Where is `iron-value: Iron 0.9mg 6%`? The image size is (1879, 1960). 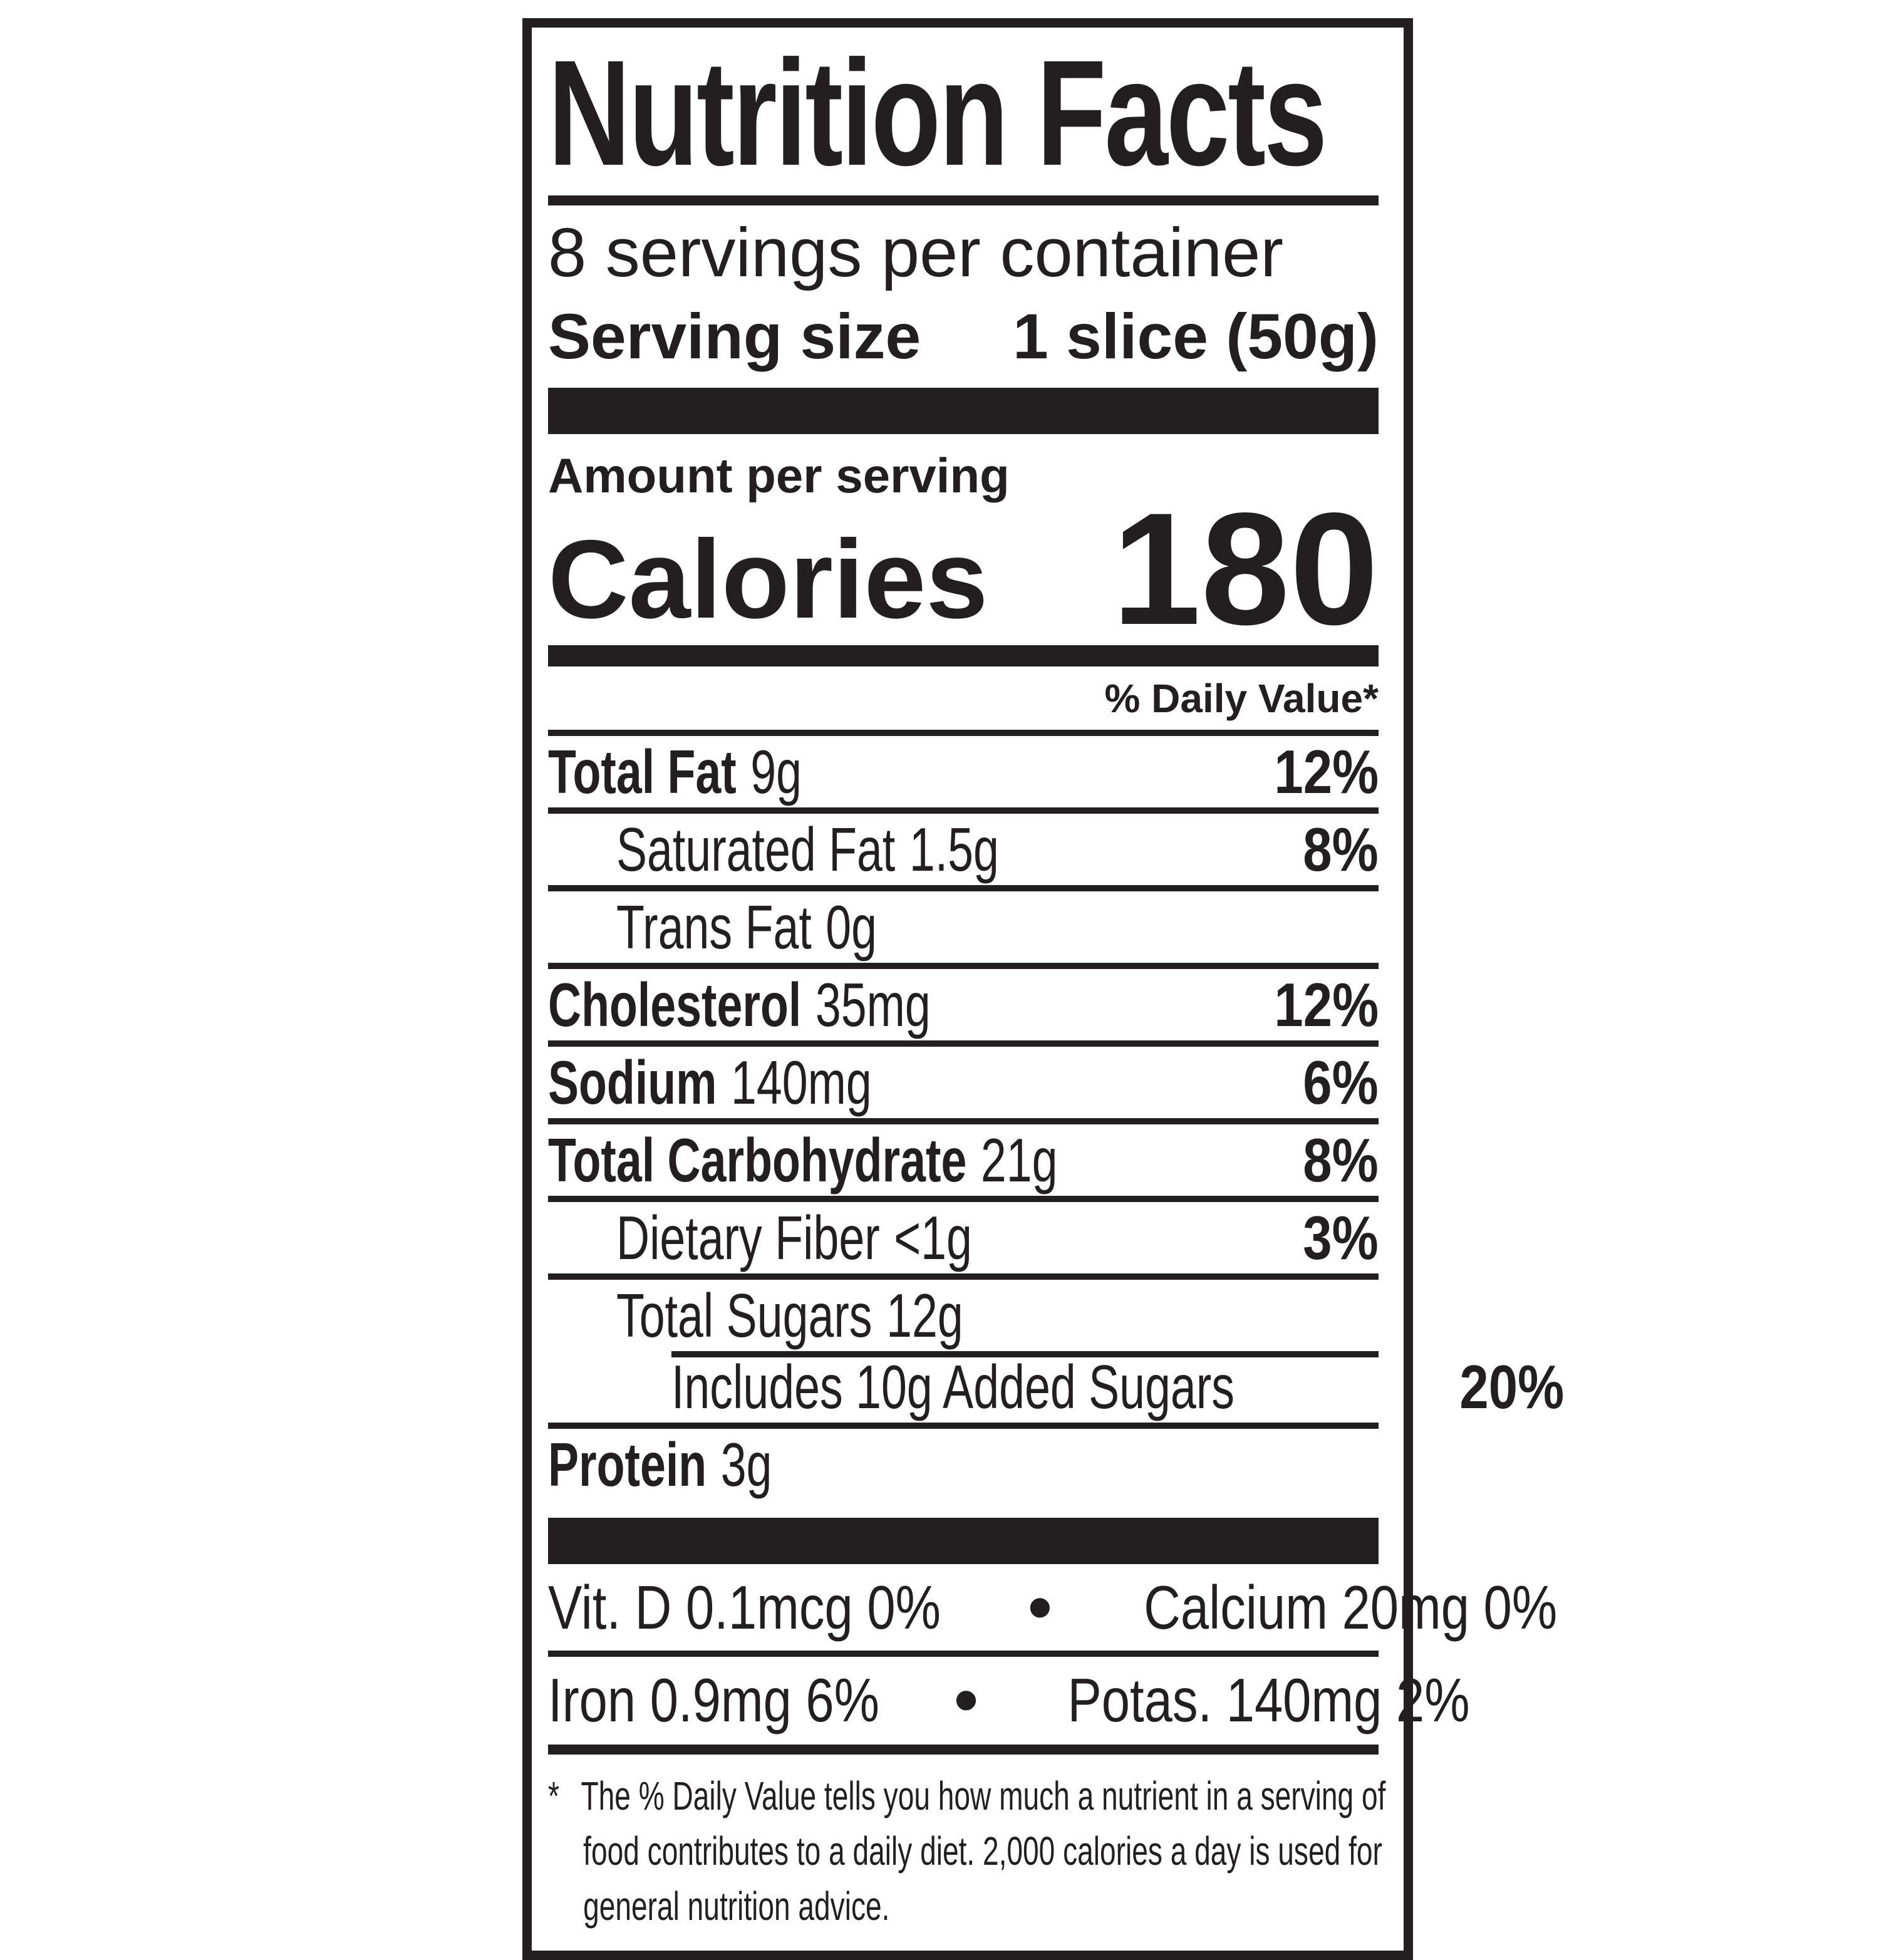
iron-value: Iron 0.9mg 6% is located at coordinates (713, 1700).